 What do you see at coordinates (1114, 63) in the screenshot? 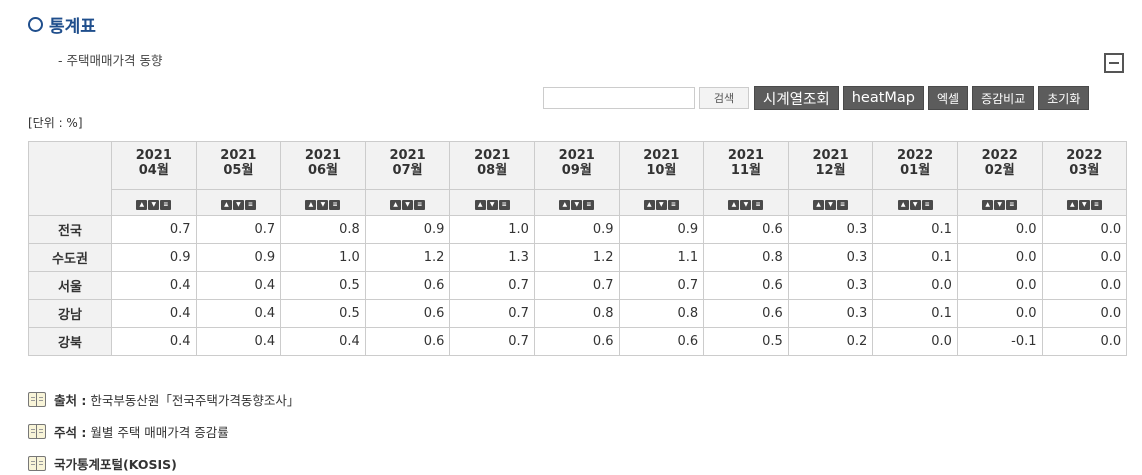
I see `collapse-button` at bounding box center [1114, 63].